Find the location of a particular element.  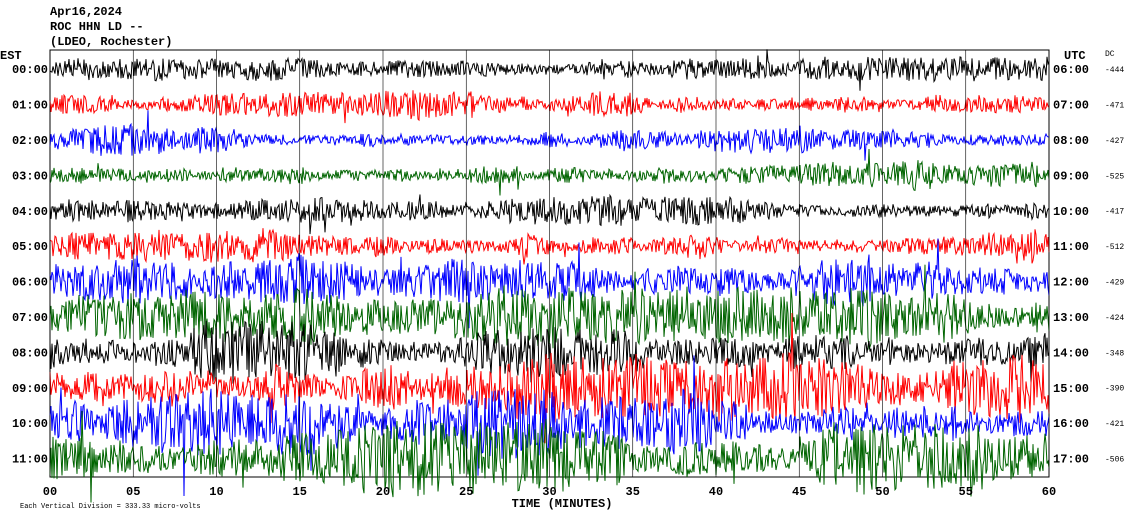

x-tick-label: 10 is located at coordinates (216, 492).